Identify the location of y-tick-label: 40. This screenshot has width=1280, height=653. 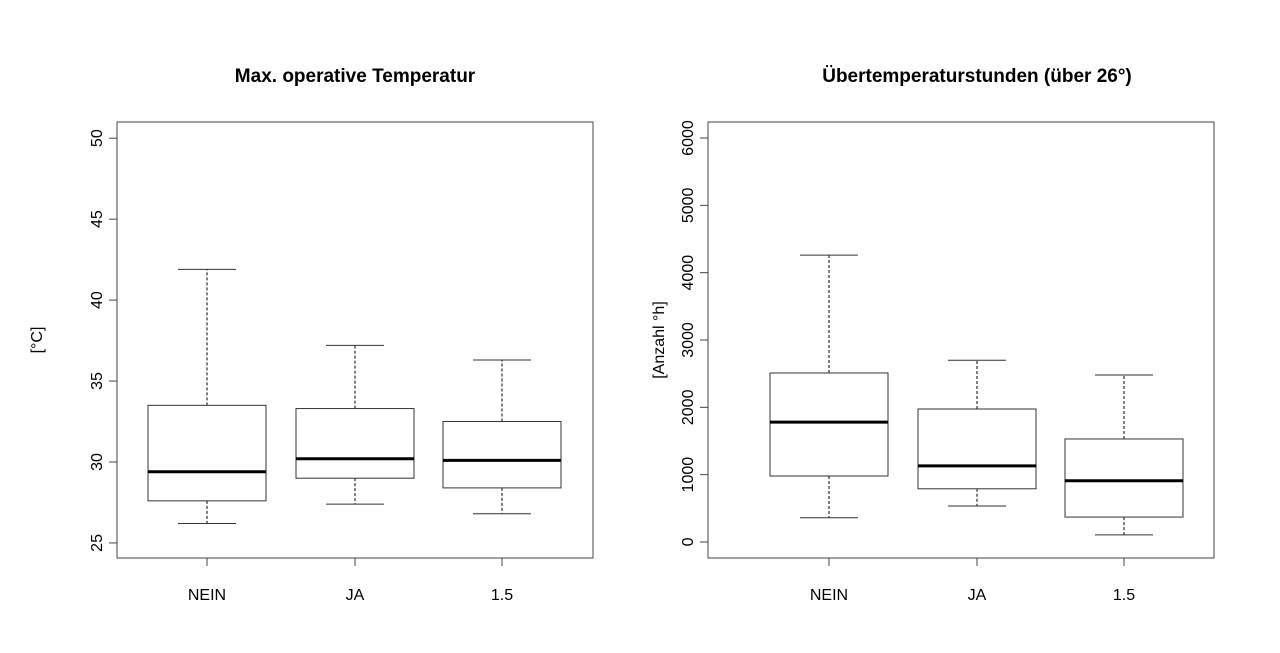
(97, 300).